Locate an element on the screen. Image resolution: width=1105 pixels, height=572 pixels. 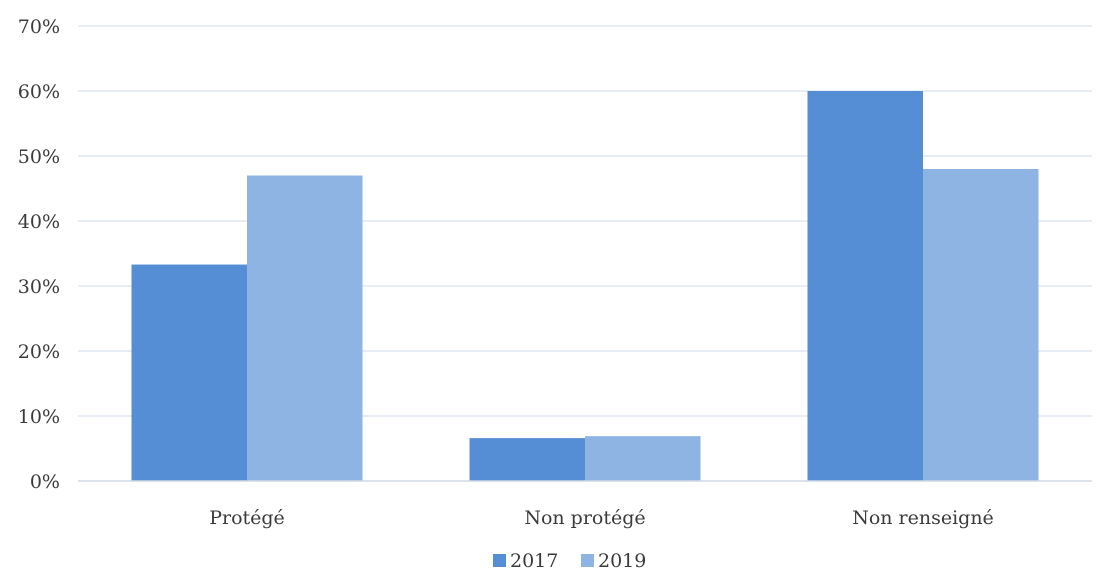
legend-swatch-2019 is located at coordinates (587, 560).